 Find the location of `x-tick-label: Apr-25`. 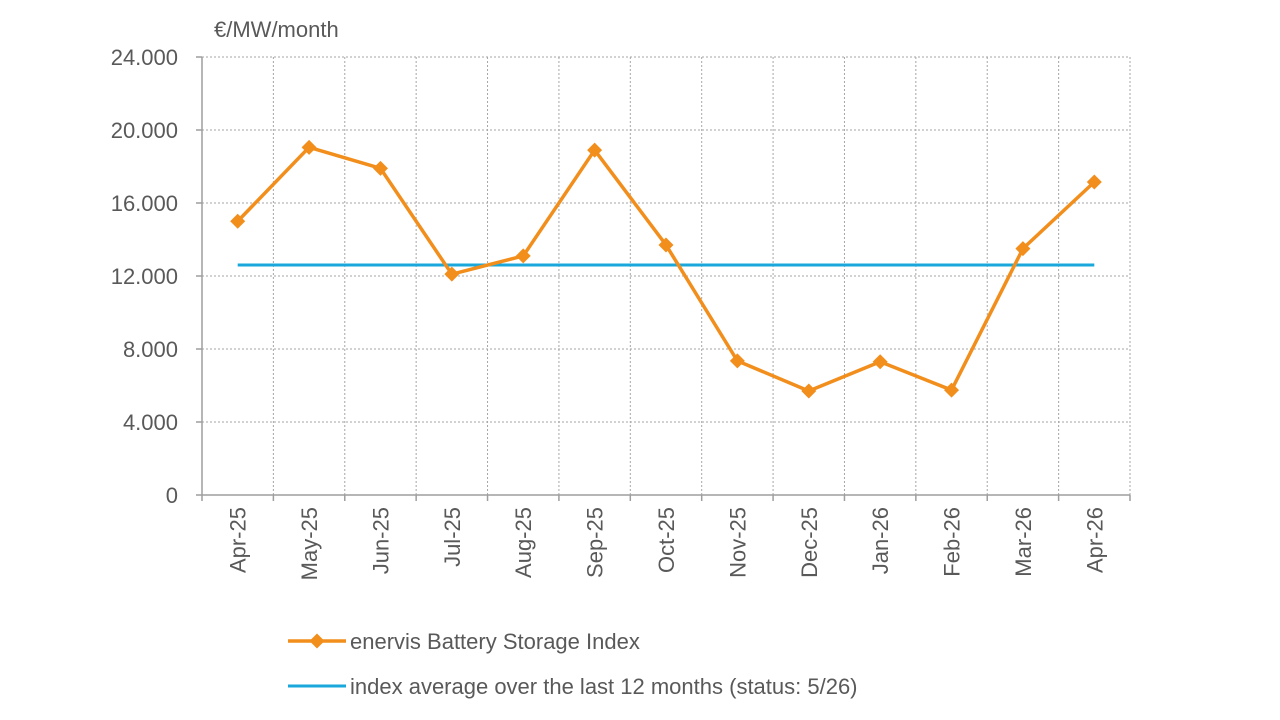

x-tick-label: Apr-25 is located at coordinates (238, 540).